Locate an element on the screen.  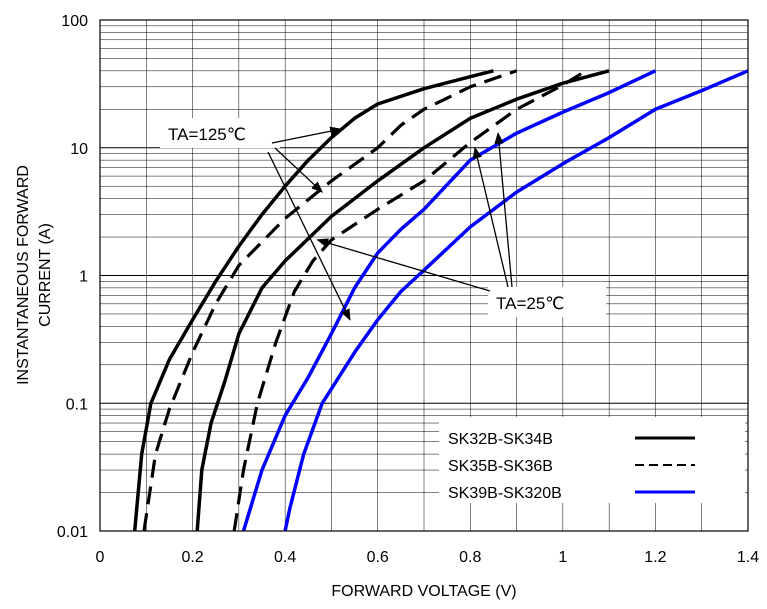
y-axis-title-line-2: CURRENT (A) is located at coordinates (45, 275).